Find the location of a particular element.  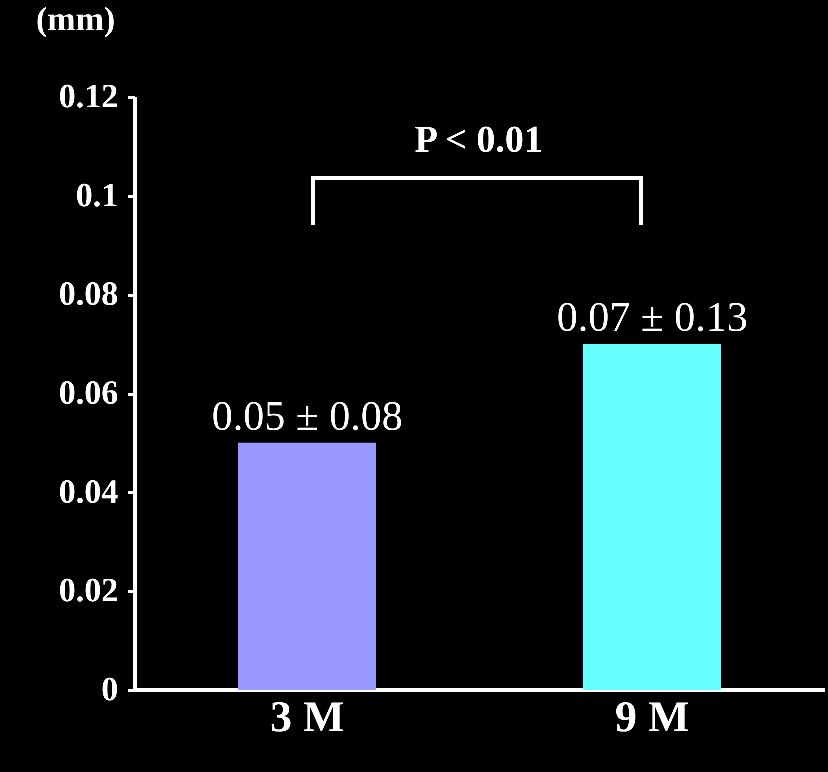

y-tick-label: 0.04 is located at coordinates (88, 492).